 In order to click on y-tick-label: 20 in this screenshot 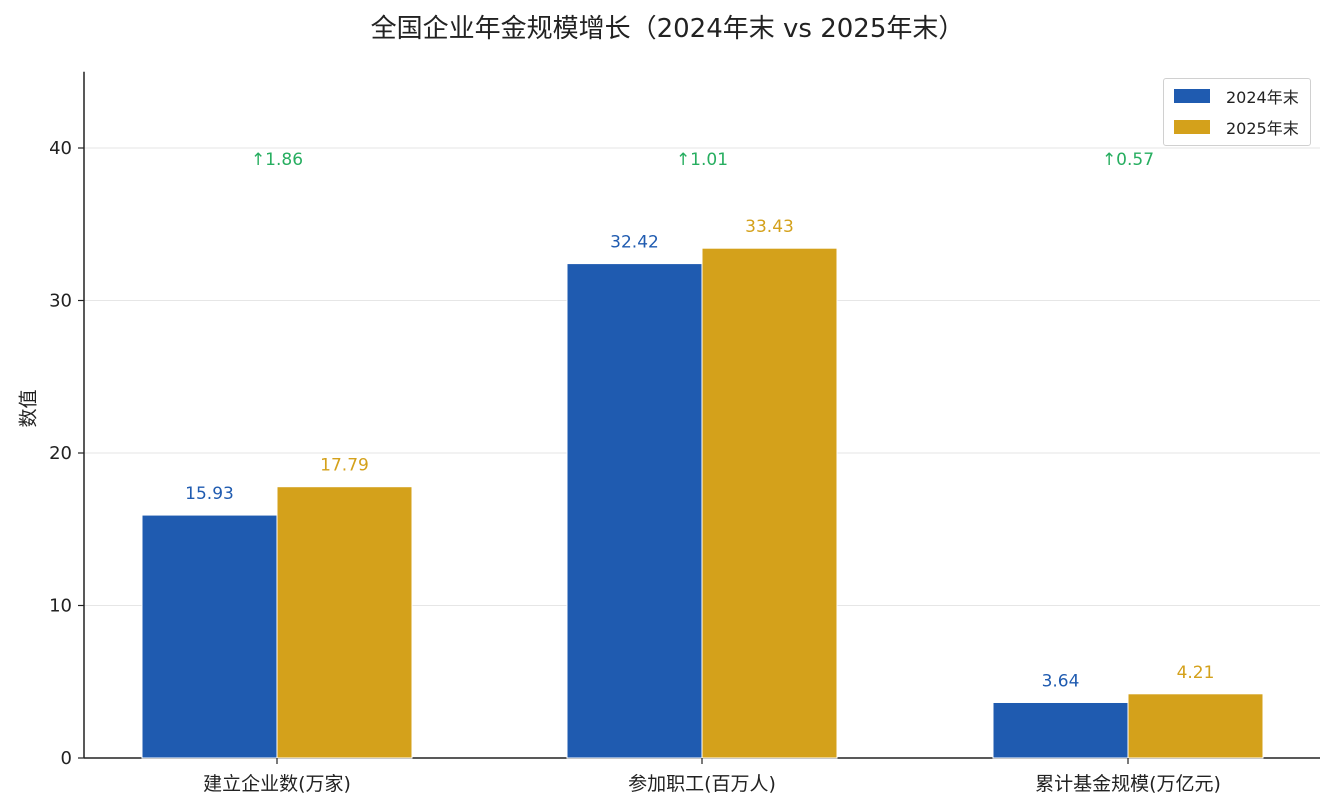, I will do `click(60, 453)`.